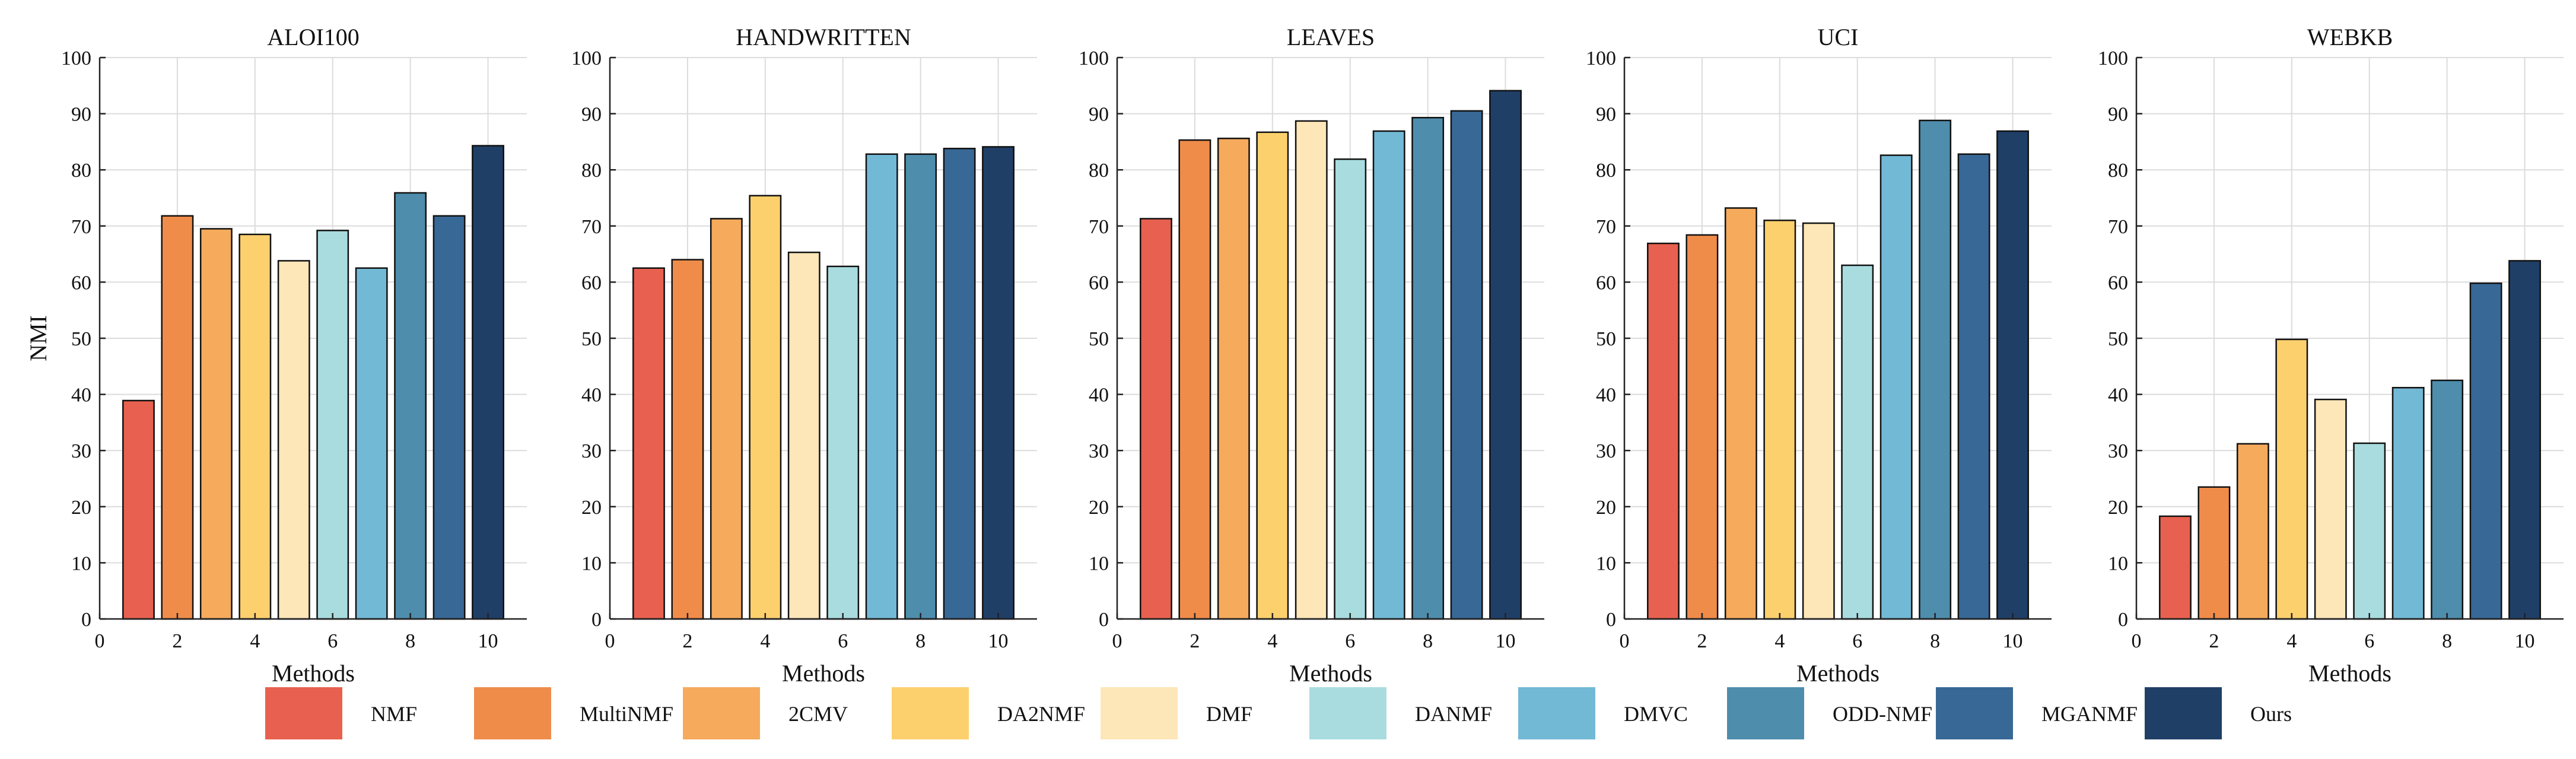  What do you see at coordinates (2271, 714) in the screenshot?
I see `legend-label-ours: Ours` at bounding box center [2271, 714].